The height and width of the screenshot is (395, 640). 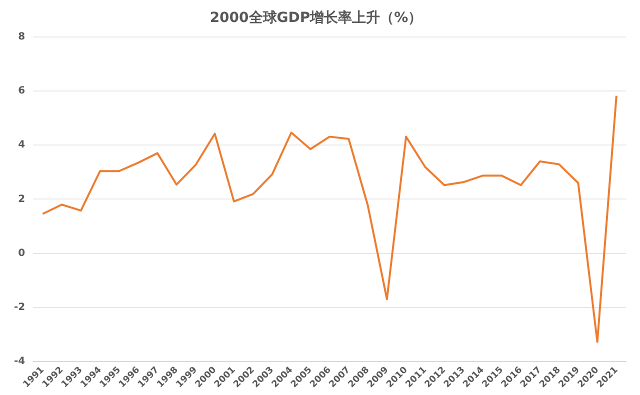 I want to click on y-tick-label: 2, so click(x=22, y=199).